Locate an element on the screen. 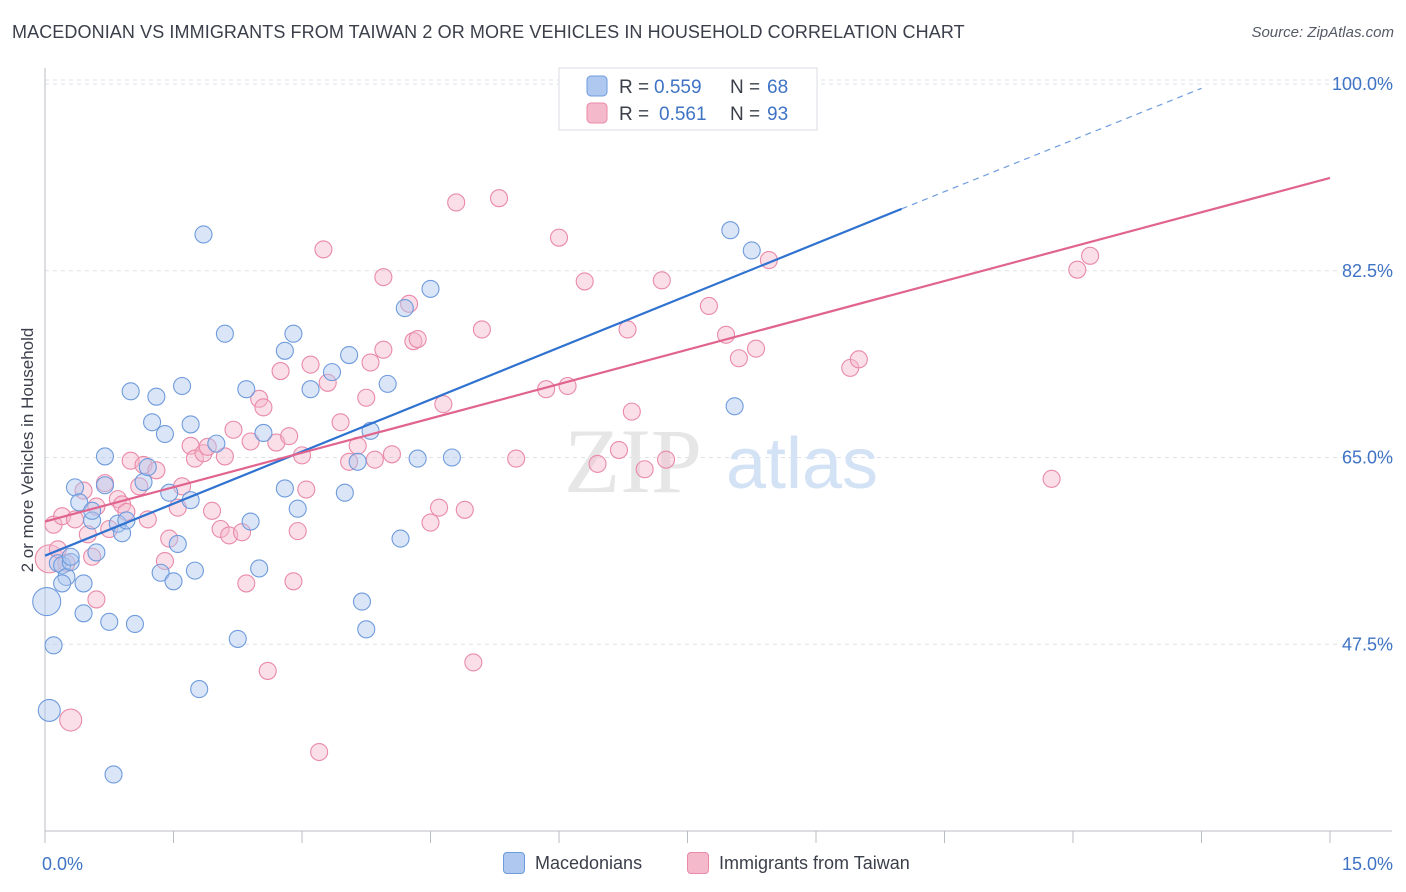 The height and width of the screenshot is (892, 1406). y-tick-label-2: 82.5% is located at coordinates (1367, 271).